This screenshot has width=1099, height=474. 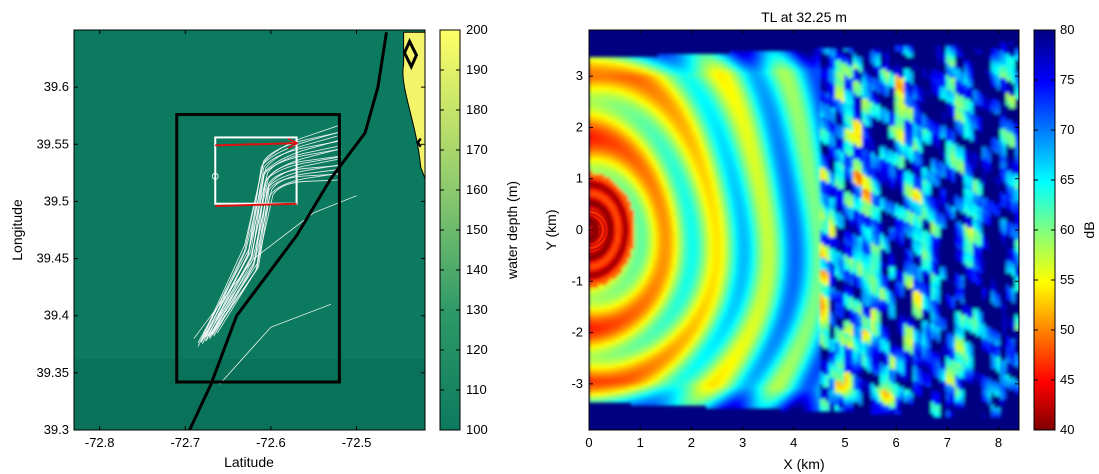 What do you see at coordinates (215, 176) in the screenshot?
I see `source-marker` at bounding box center [215, 176].